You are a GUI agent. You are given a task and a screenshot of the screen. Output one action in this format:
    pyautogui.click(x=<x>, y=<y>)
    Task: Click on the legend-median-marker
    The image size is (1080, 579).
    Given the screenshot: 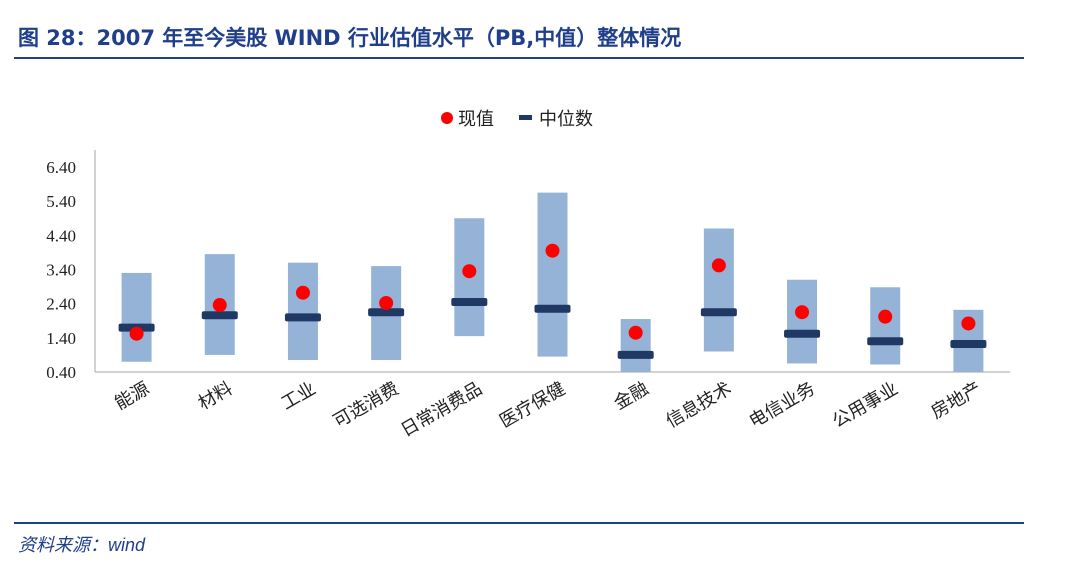 What is the action you would take?
    pyautogui.click(x=525, y=117)
    